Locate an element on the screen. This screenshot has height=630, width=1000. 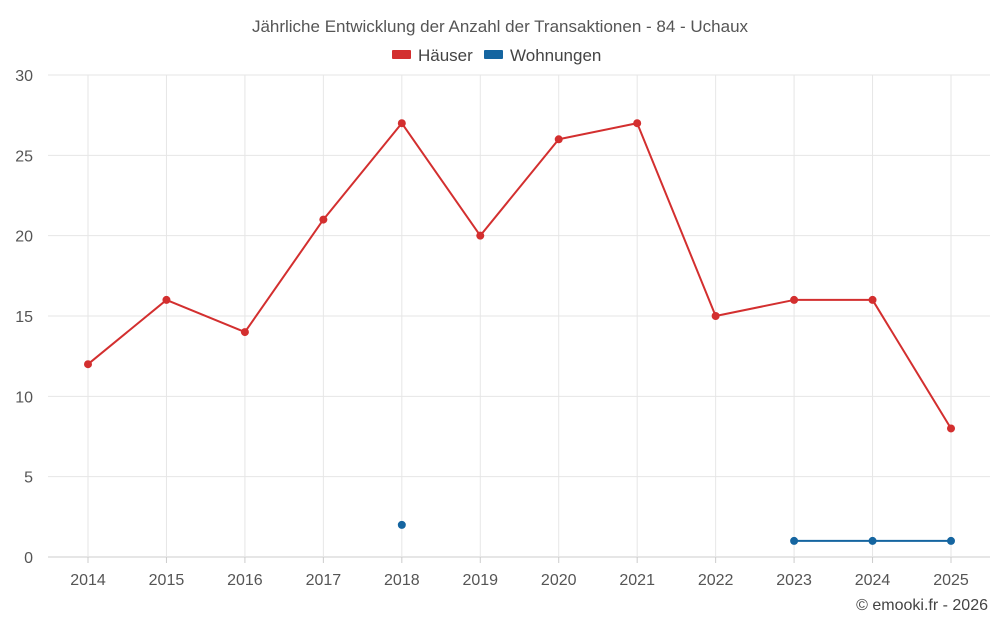
series-wohnungen is located at coordinates (676, 532).